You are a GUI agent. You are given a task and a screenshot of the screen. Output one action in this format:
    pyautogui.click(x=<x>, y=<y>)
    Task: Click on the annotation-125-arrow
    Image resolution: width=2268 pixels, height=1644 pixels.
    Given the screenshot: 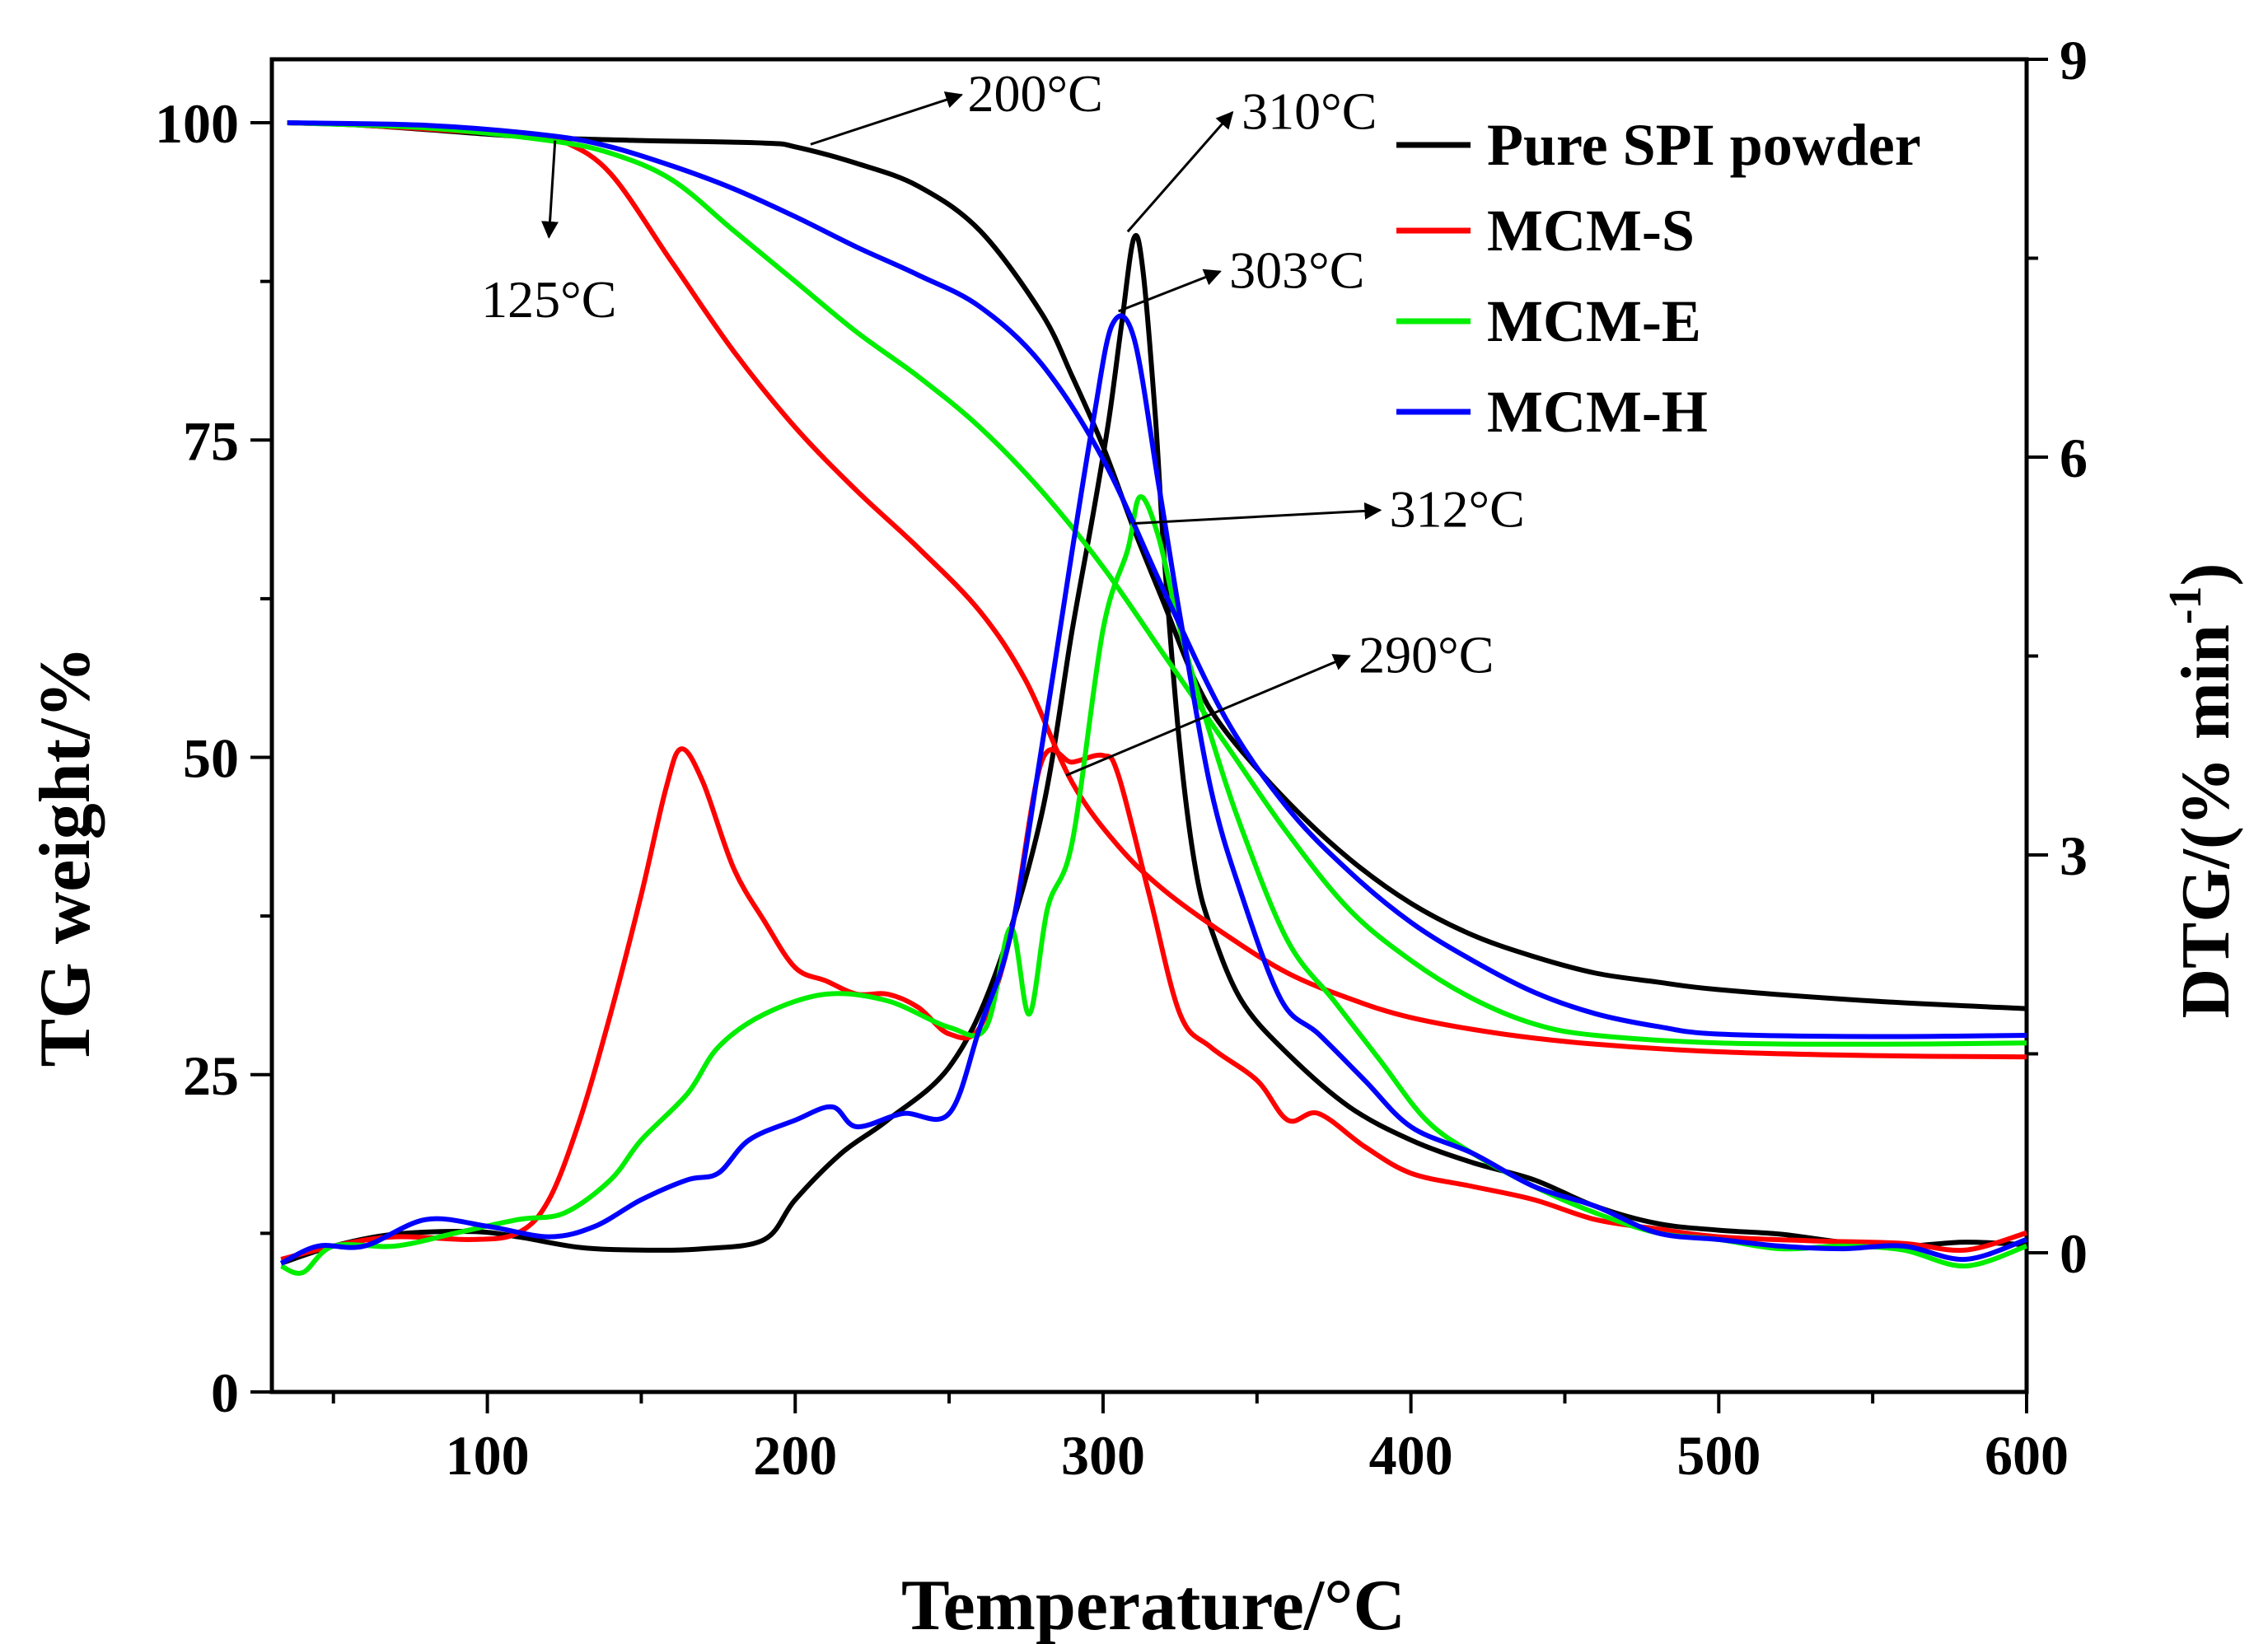 What is the action you would take?
    pyautogui.click(x=550, y=189)
    